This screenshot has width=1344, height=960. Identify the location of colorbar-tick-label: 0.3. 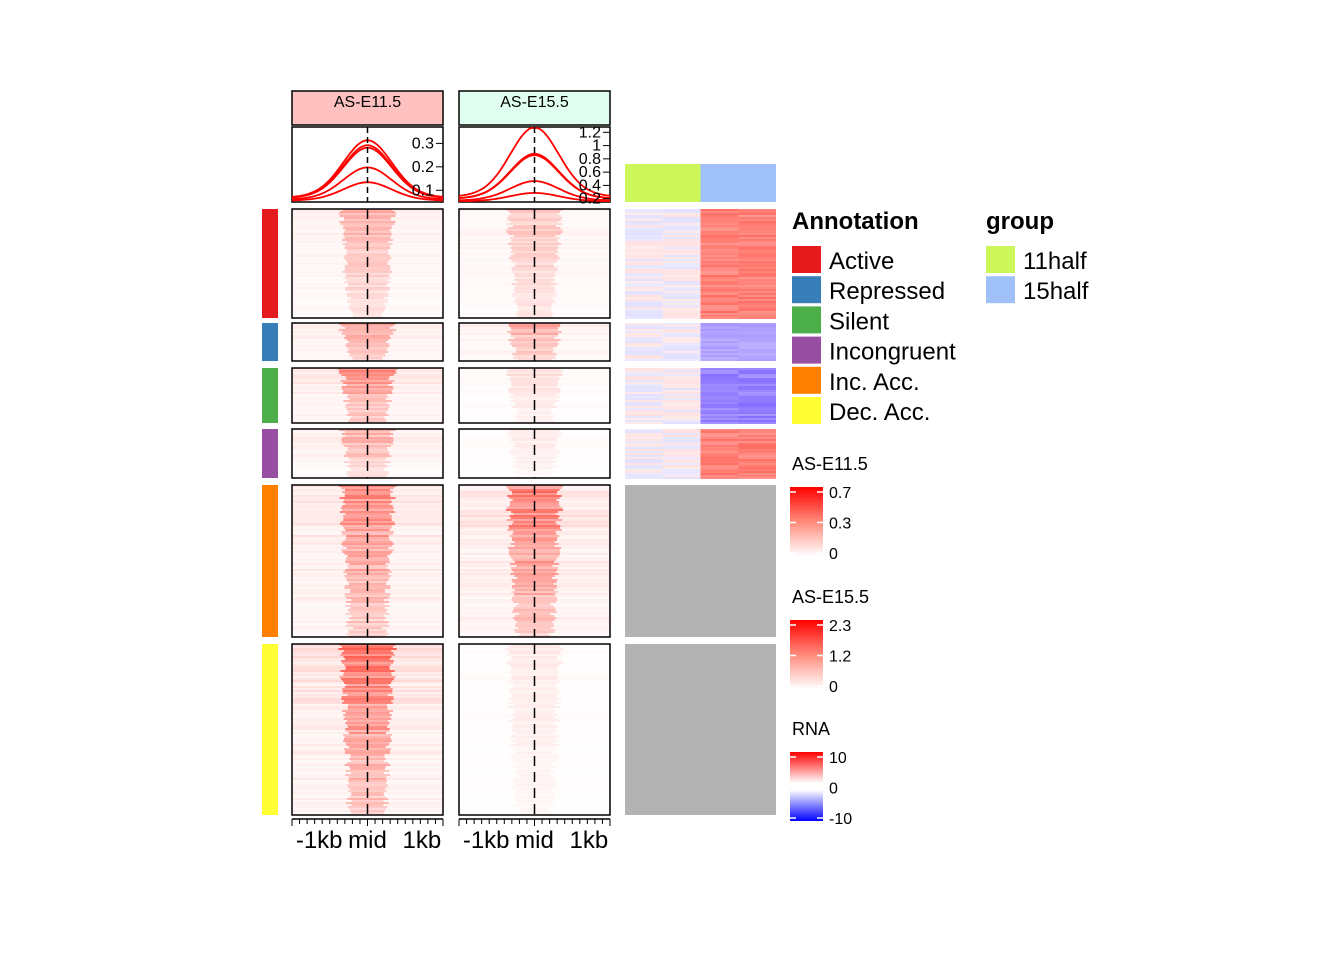
(840, 524).